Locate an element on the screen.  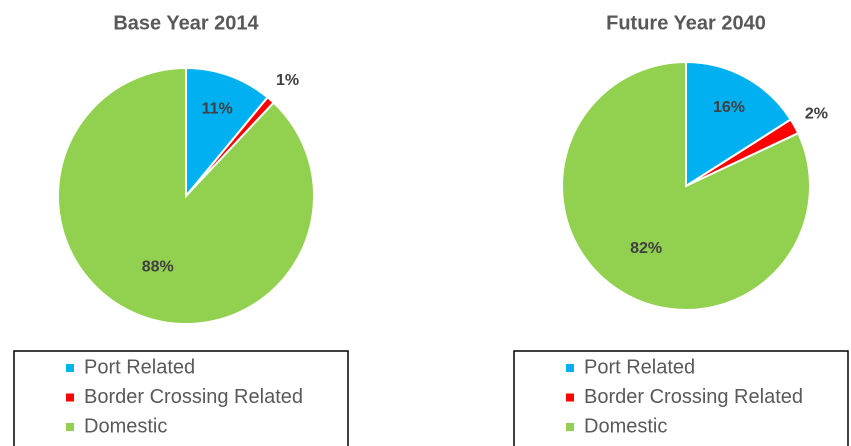
data-label: 82% is located at coordinates (646, 248).